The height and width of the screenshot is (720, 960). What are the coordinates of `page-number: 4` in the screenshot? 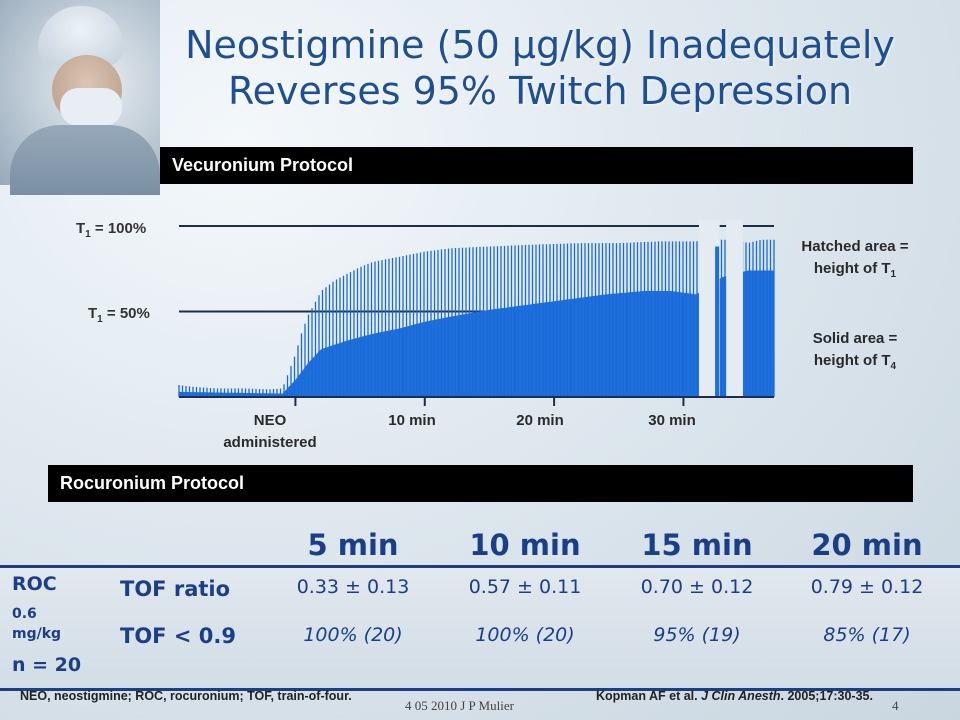 It's located at (895, 705).